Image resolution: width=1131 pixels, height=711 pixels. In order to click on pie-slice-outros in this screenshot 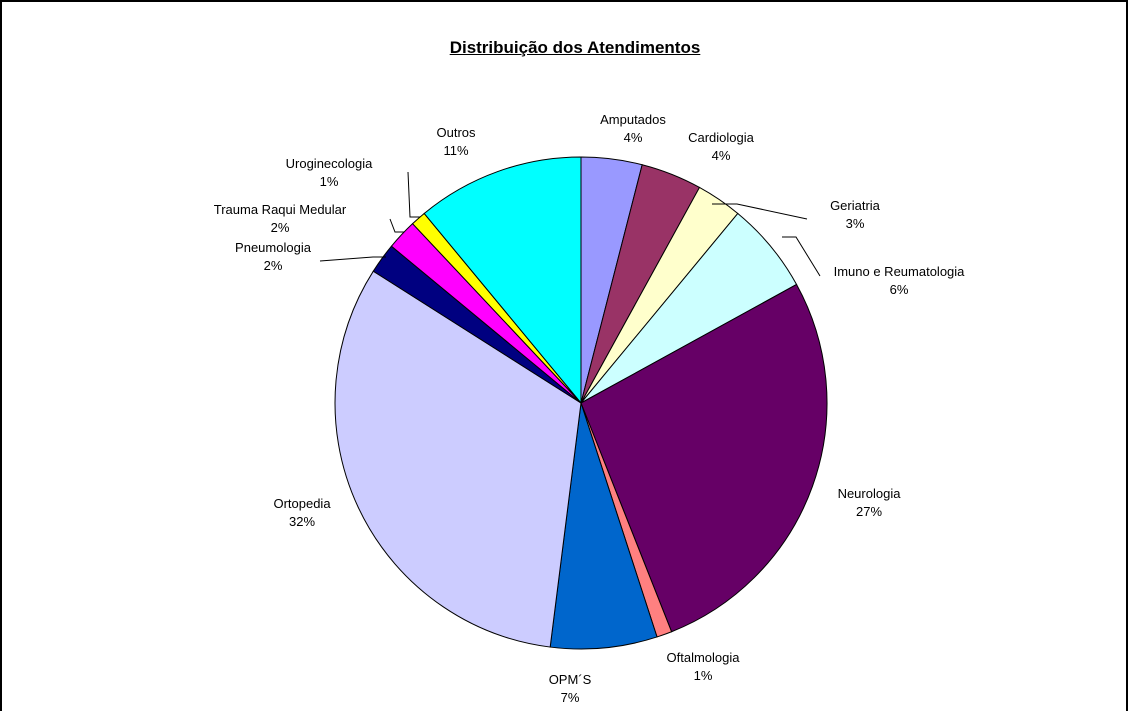, I will do `click(502, 280)`.